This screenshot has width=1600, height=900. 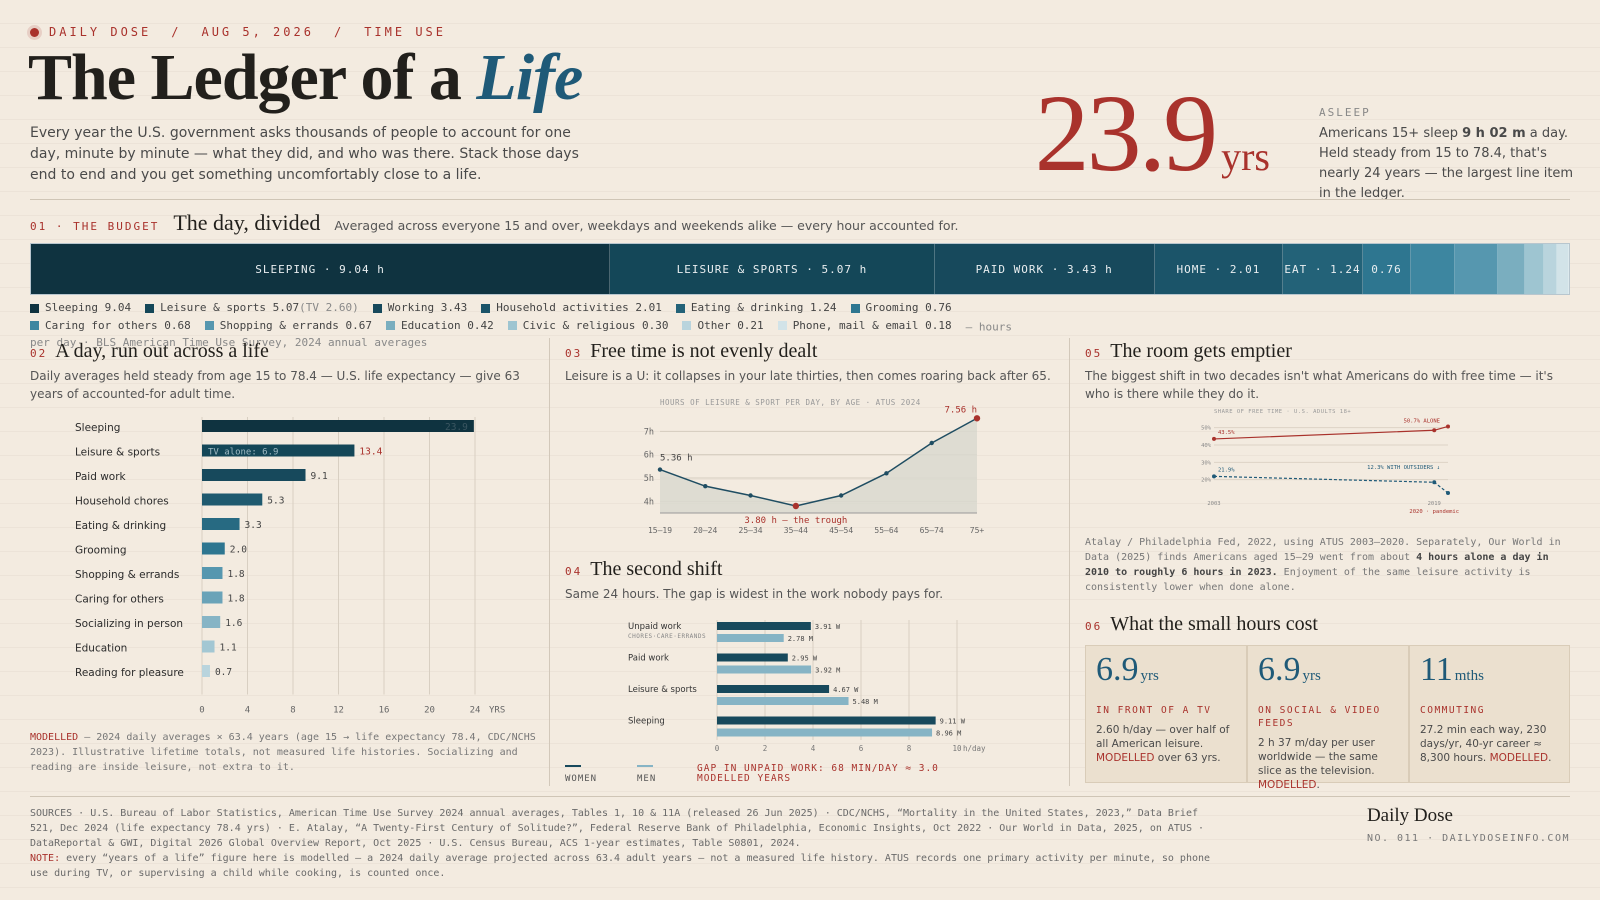 I want to click on legend-label: Leisure & sports 5.07, so click(x=230, y=307).